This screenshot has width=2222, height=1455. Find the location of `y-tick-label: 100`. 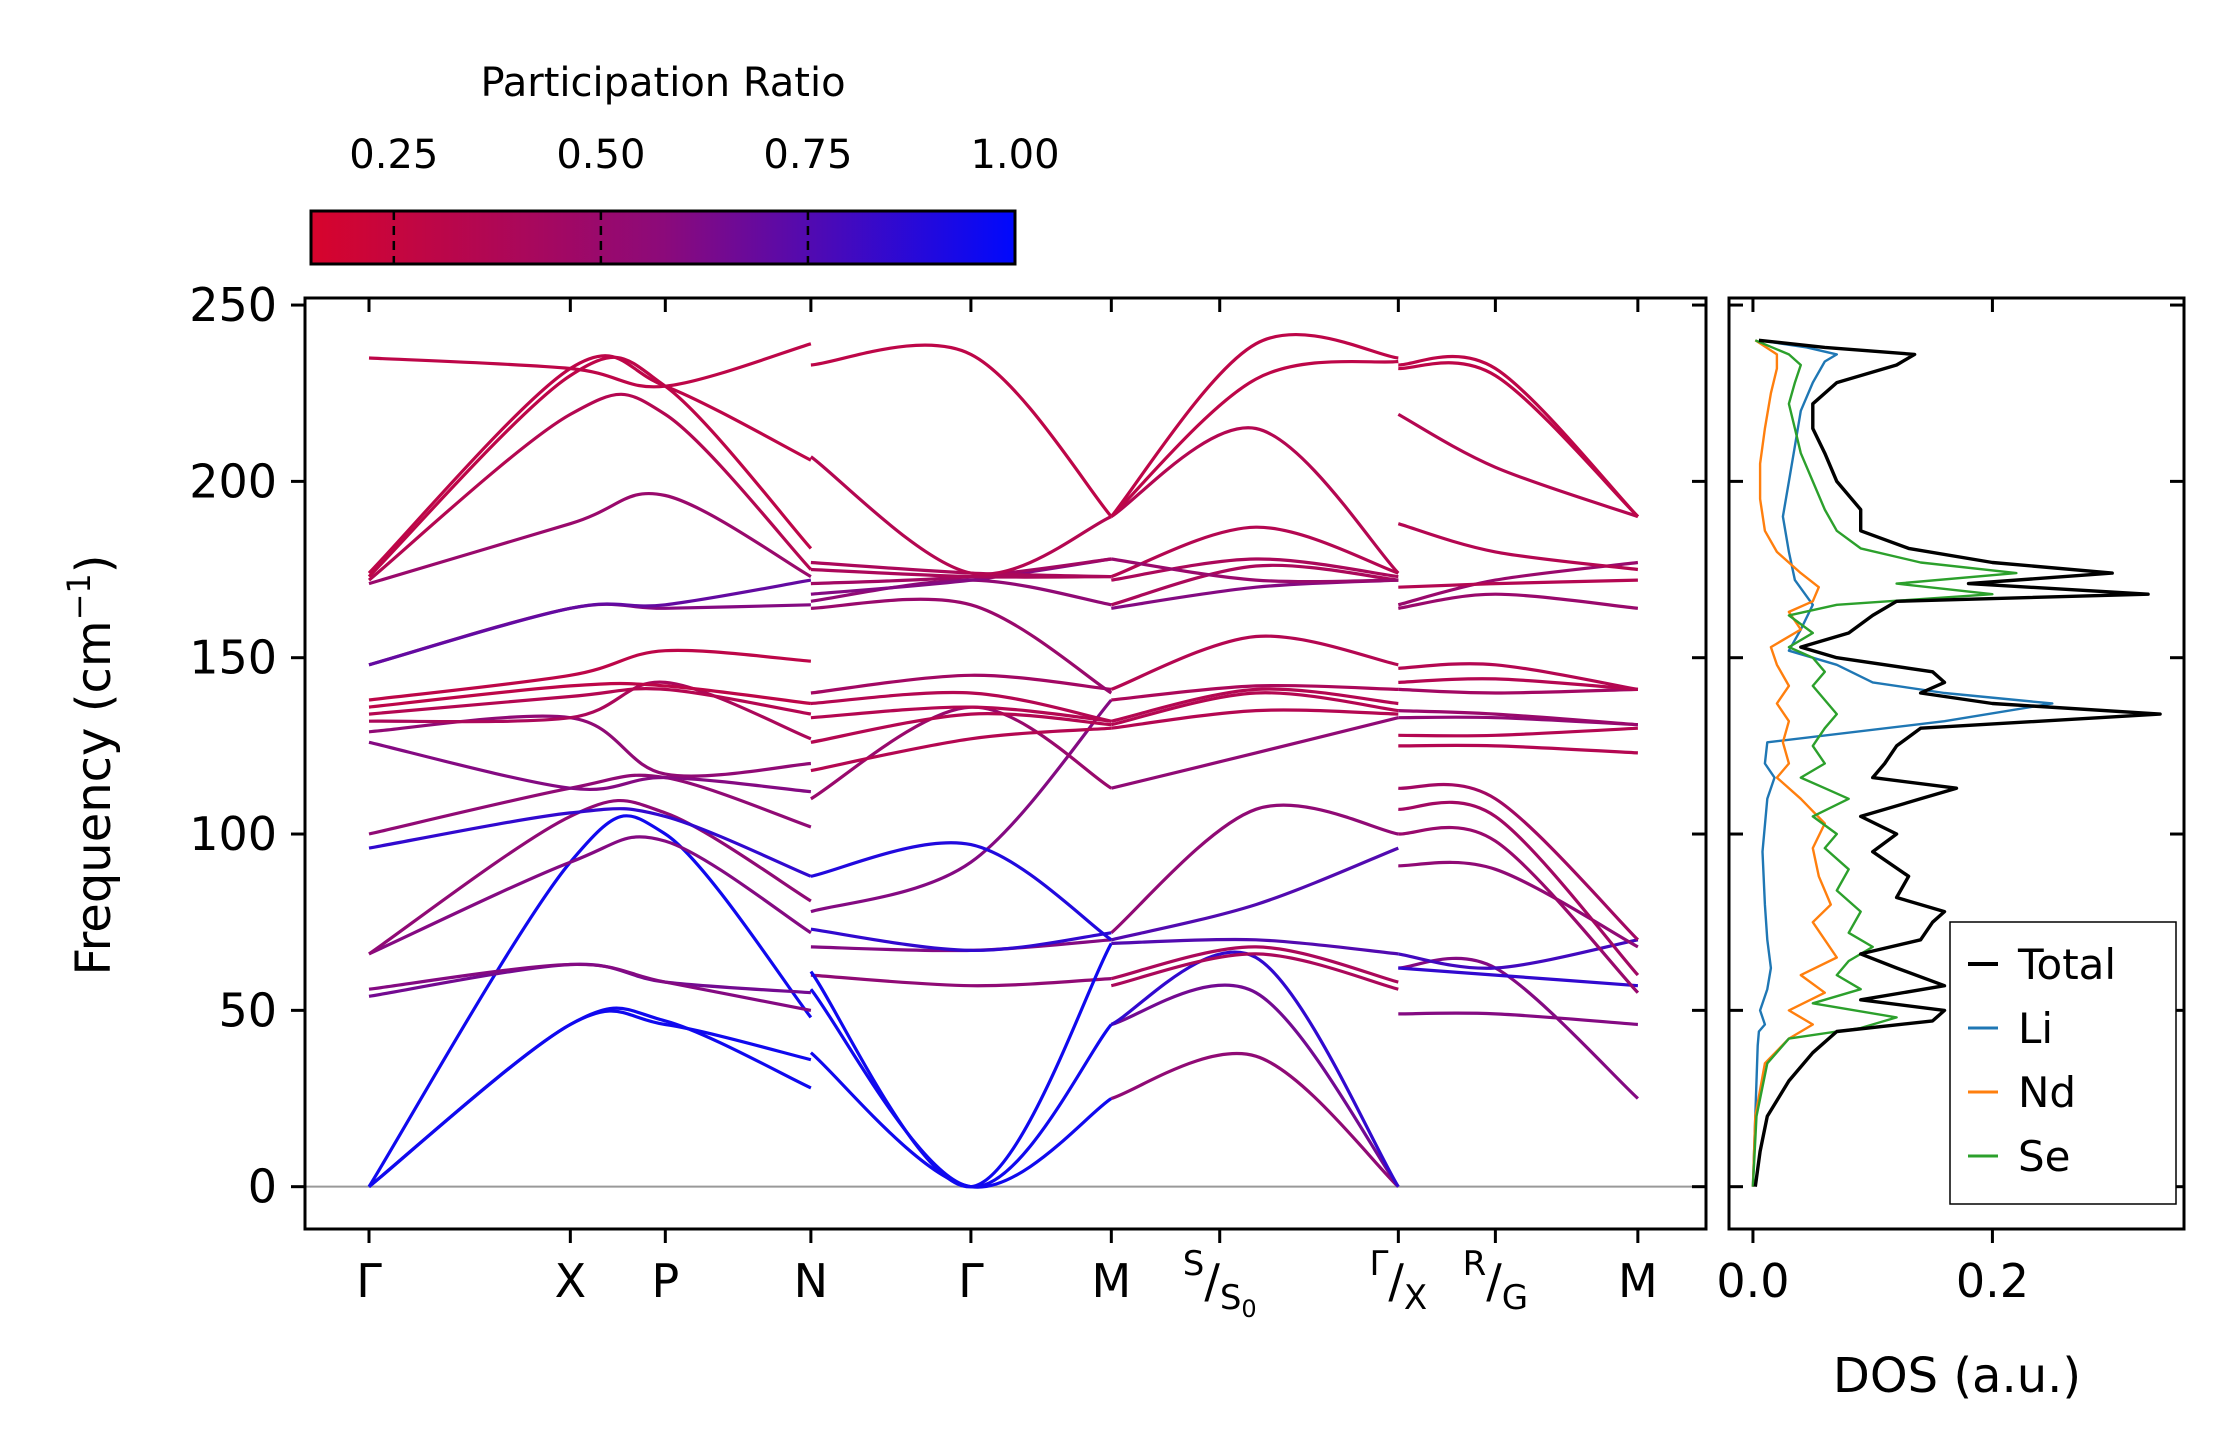

y-tick-label: 100 is located at coordinates (233, 834).